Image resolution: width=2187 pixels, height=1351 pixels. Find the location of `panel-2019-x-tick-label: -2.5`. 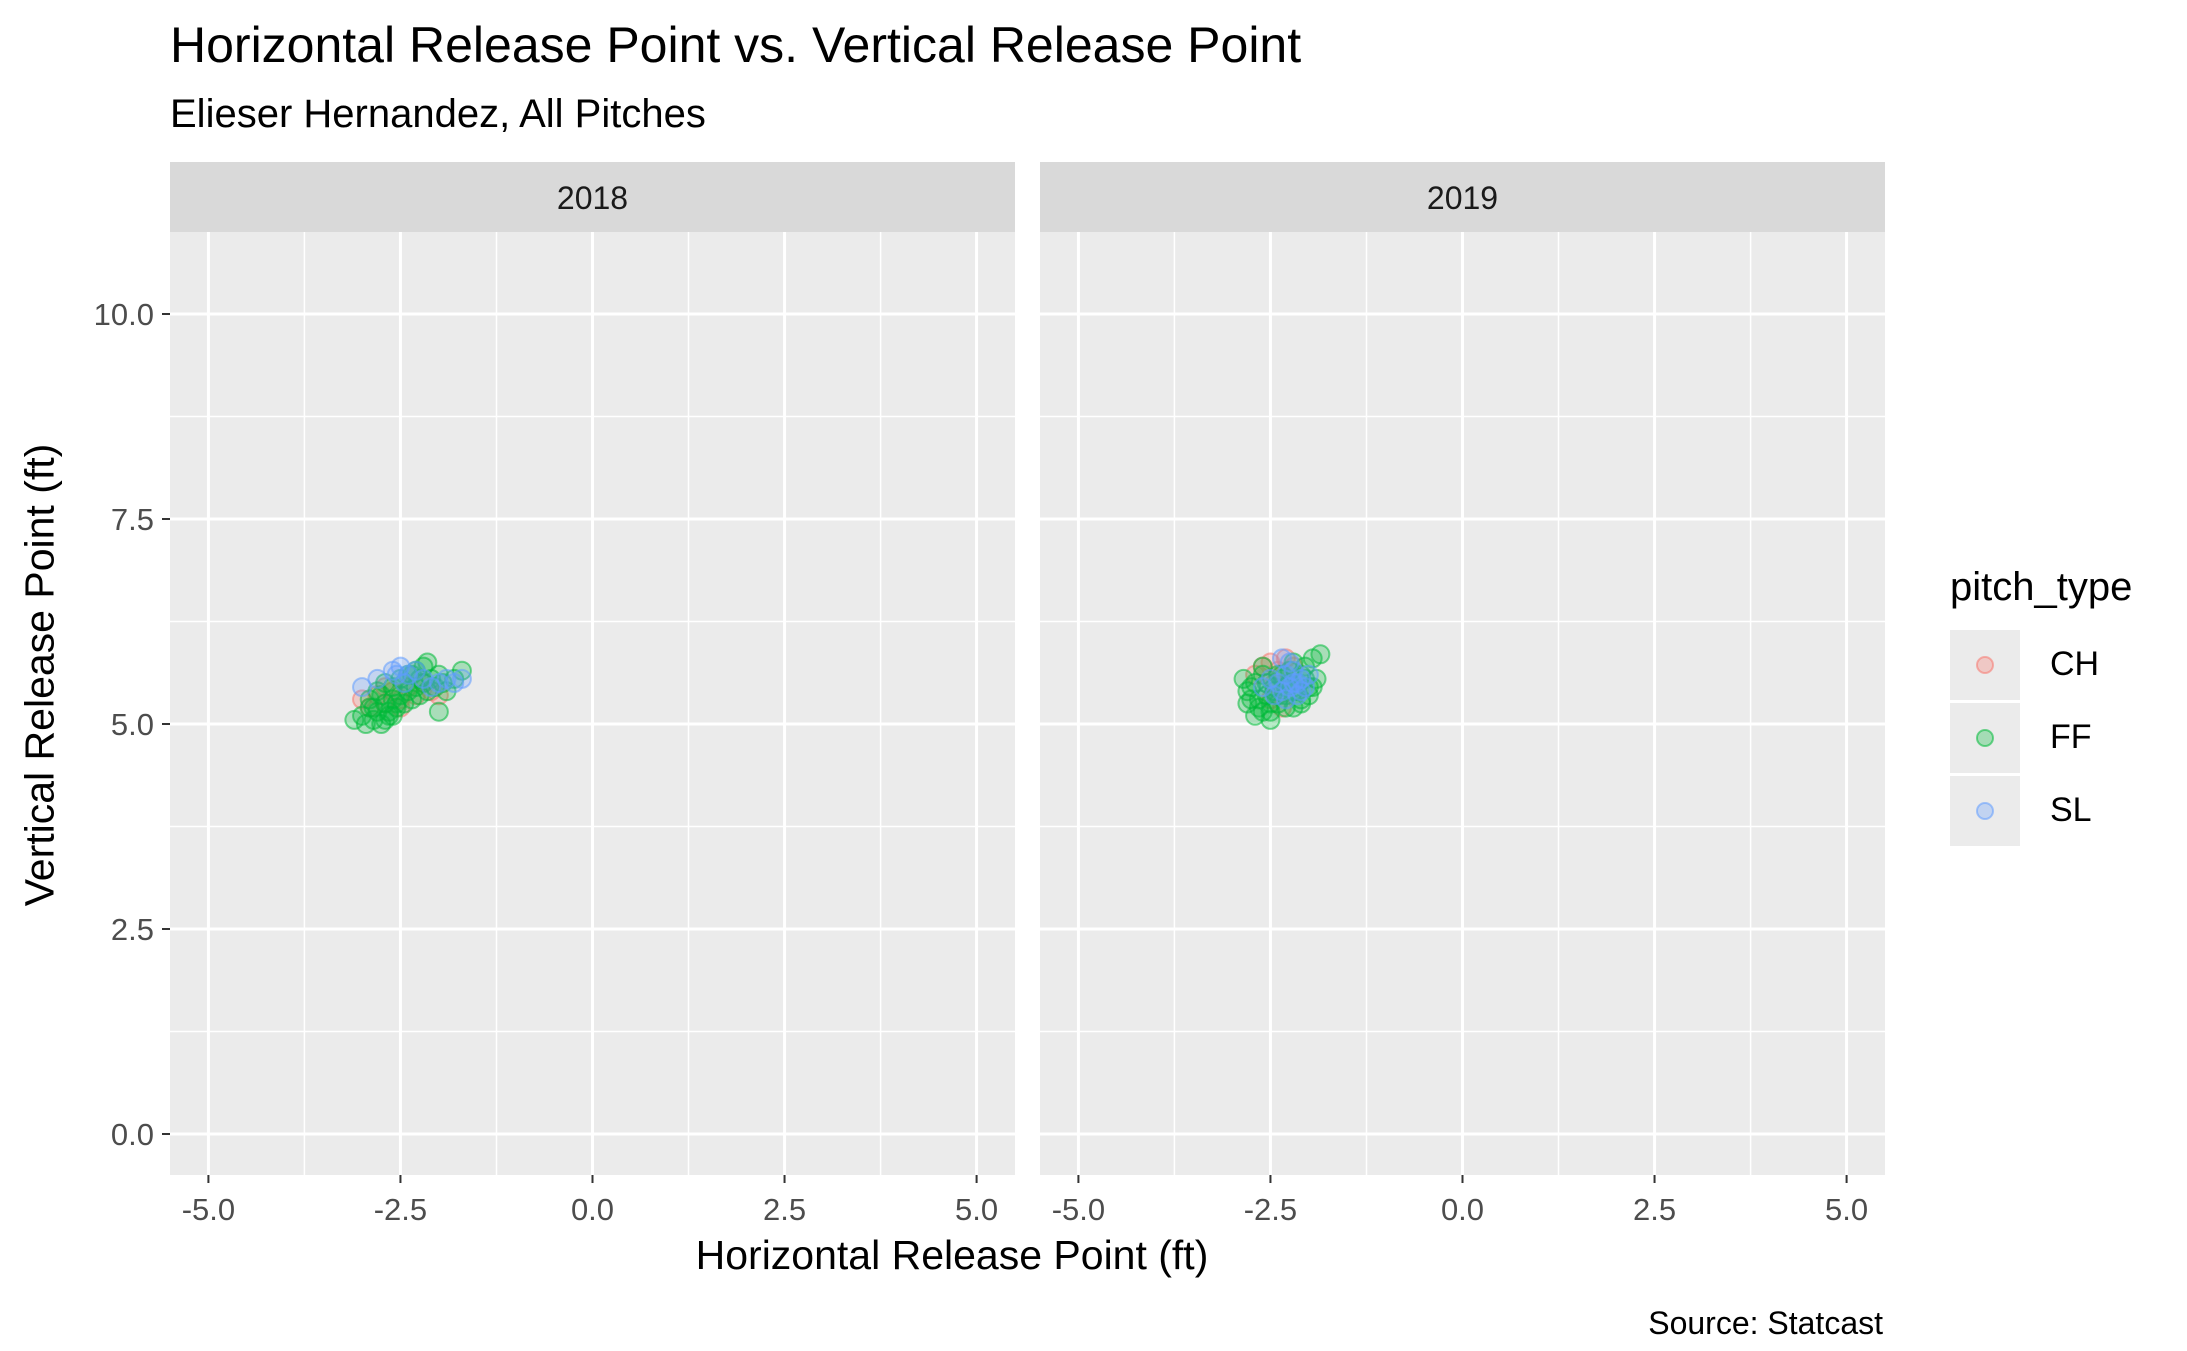

panel-2019-x-tick-label: -2.5 is located at coordinates (1270, 1209).